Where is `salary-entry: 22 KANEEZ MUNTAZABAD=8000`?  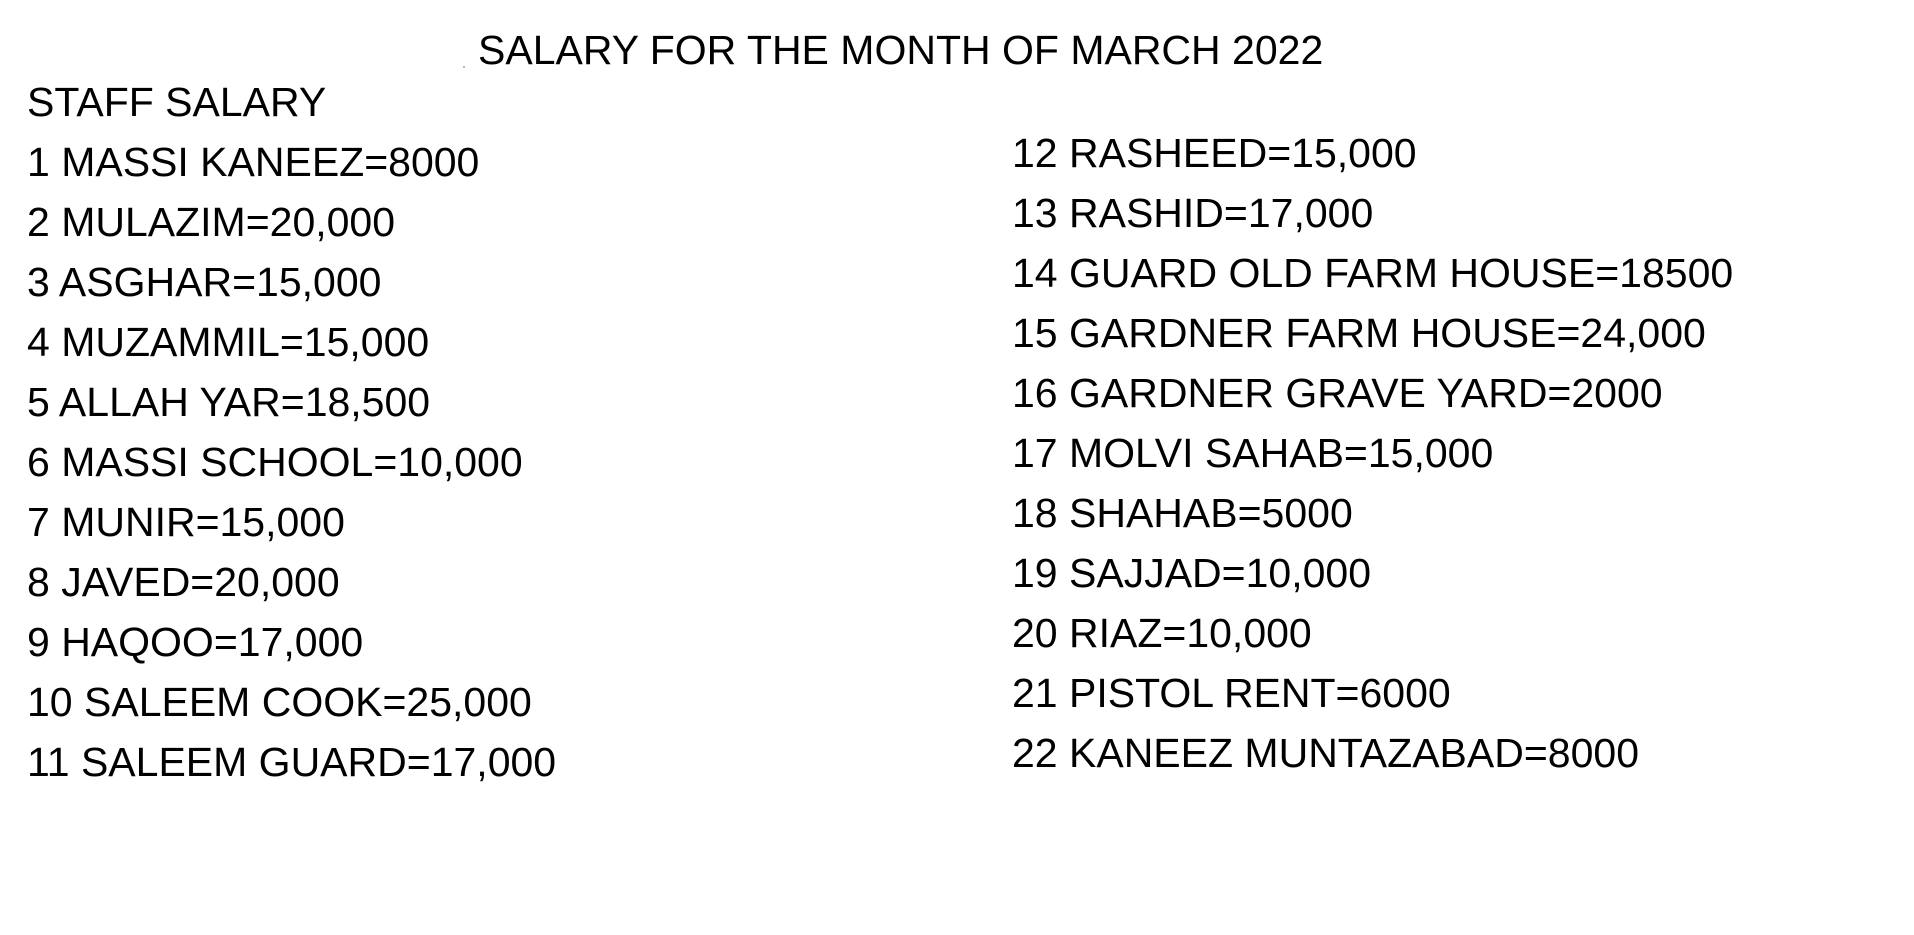
salary-entry: 22 KANEEZ MUNTAZABAD=8000 is located at coordinates (1325, 753).